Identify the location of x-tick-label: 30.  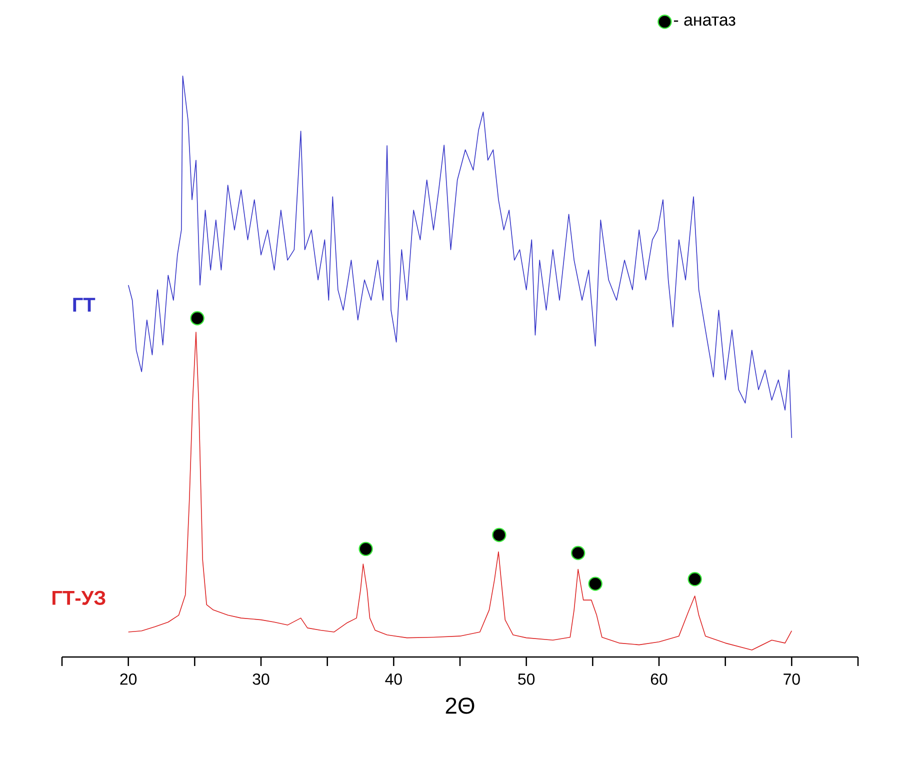
(261, 679).